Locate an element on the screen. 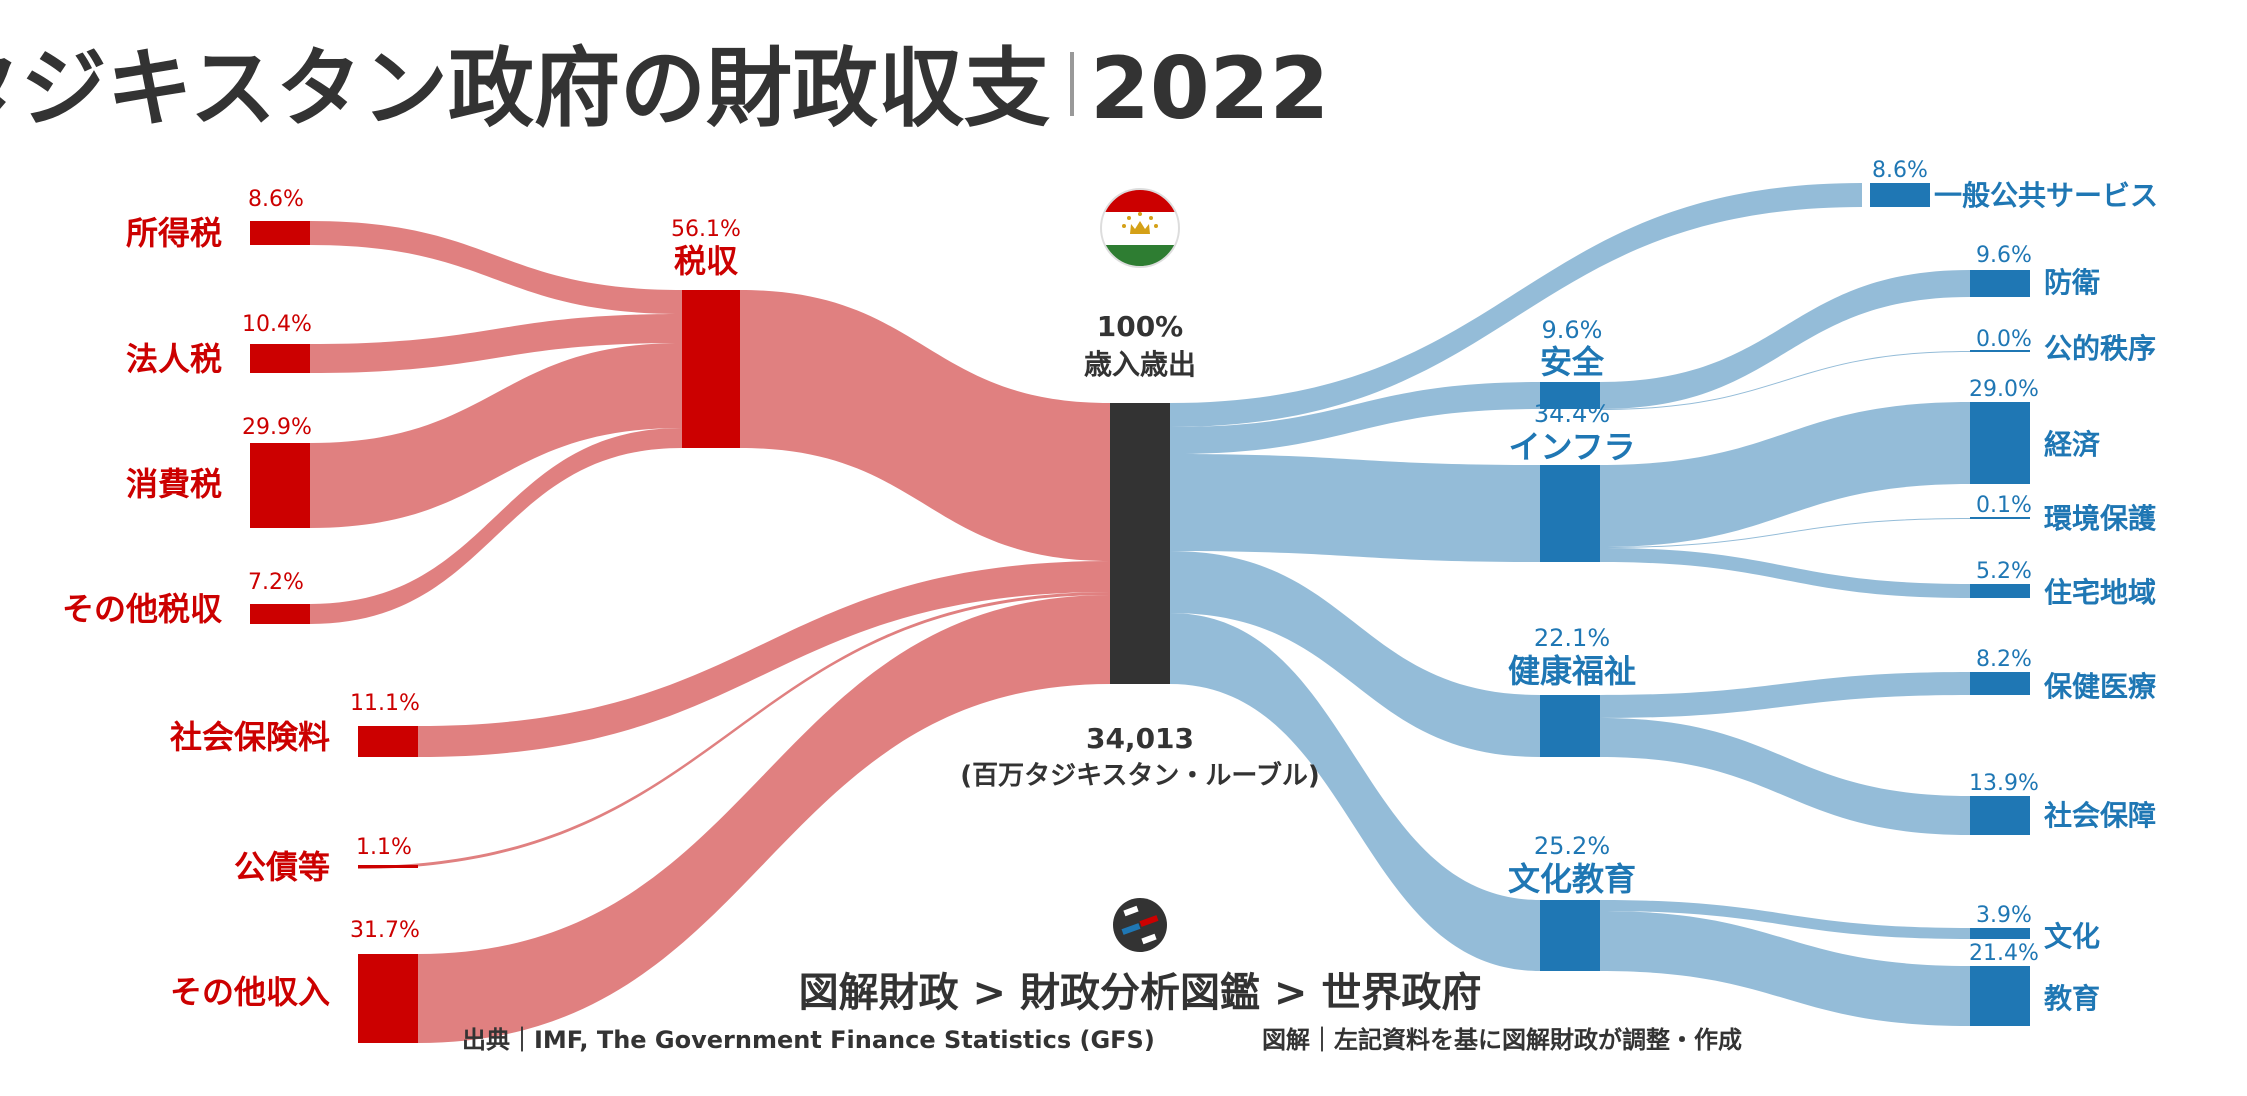 The width and height of the screenshot is (2247, 1096). tax-group-percent: 56.1% is located at coordinates (706, 229).